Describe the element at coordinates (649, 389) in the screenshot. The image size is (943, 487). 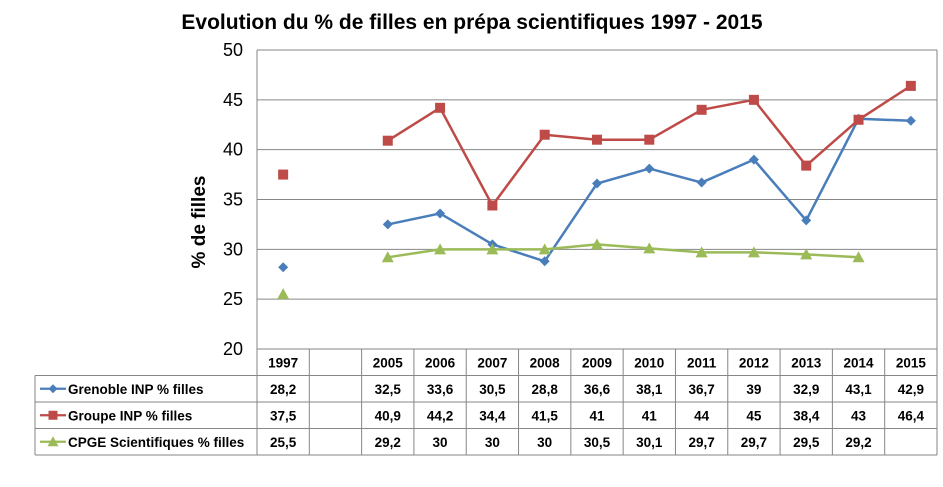
I see `data-label: 38,1` at that location.